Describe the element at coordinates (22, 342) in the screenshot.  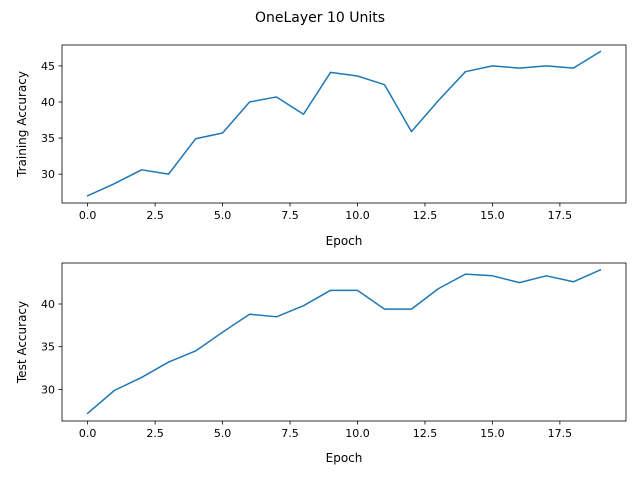
I see `y-axis-label: Test Accuracy` at that location.